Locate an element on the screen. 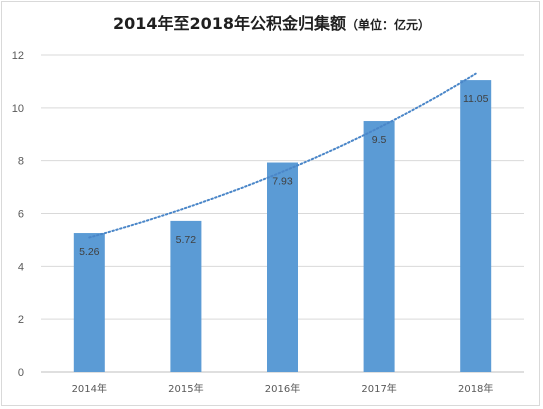 The image size is (543, 409). x-tick-label: 2016年 is located at coordinates (282, 388).